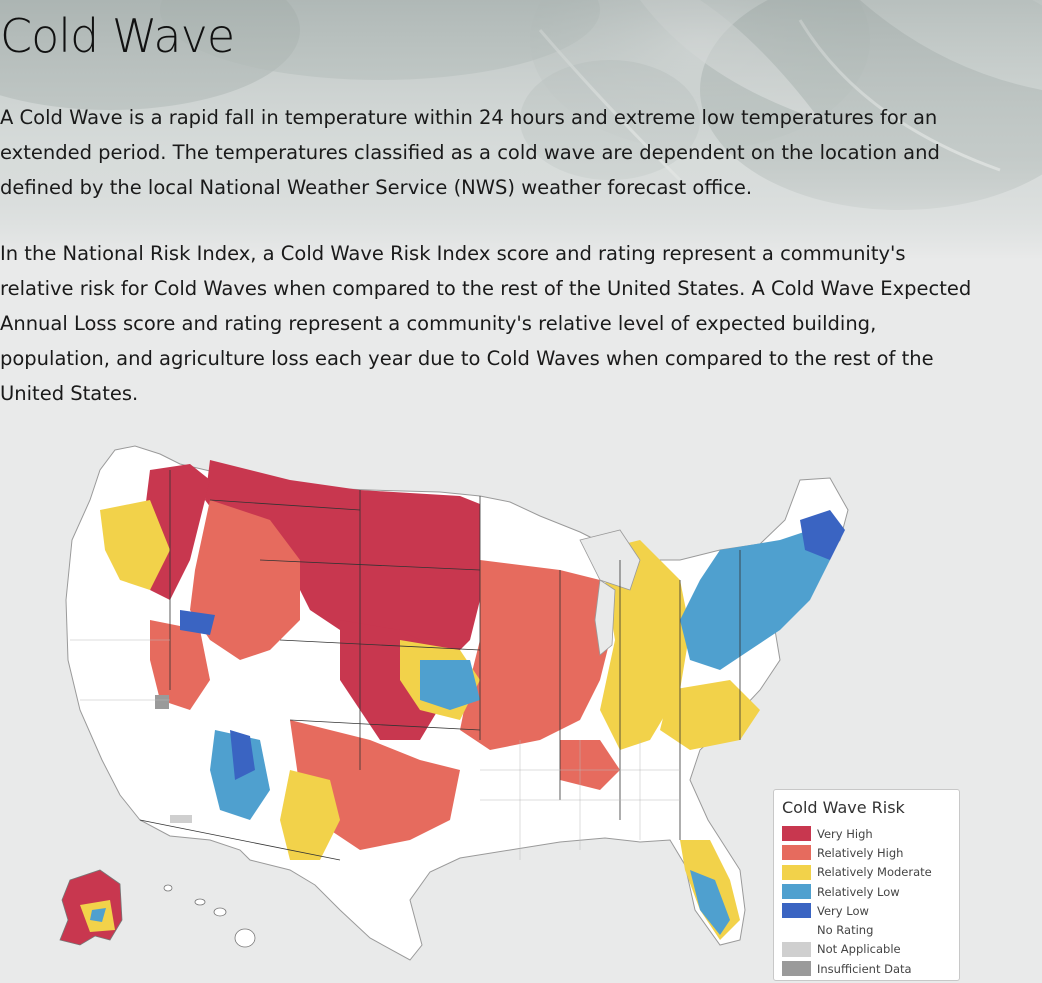  I want to click on relatively-moderate-region-great-lakes, so click(645, 645).